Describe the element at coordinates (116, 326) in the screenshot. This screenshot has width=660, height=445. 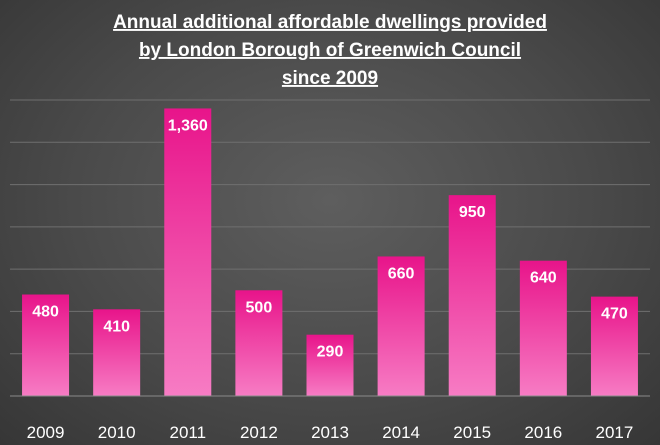
I see `bar-value-label-2010: 410` at that location.